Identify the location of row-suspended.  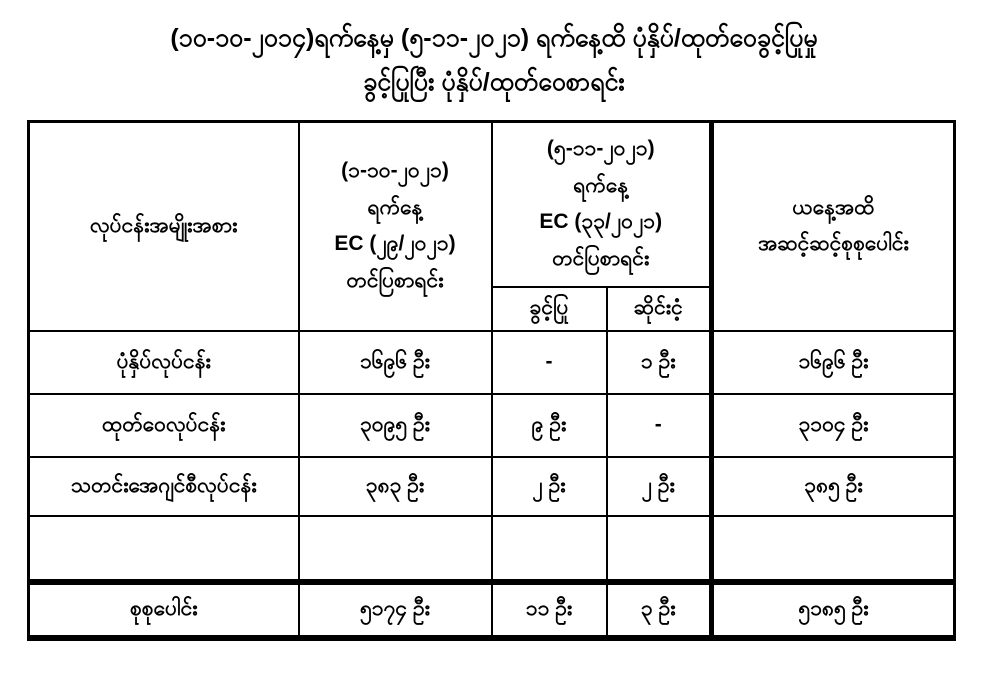
(659, 548).